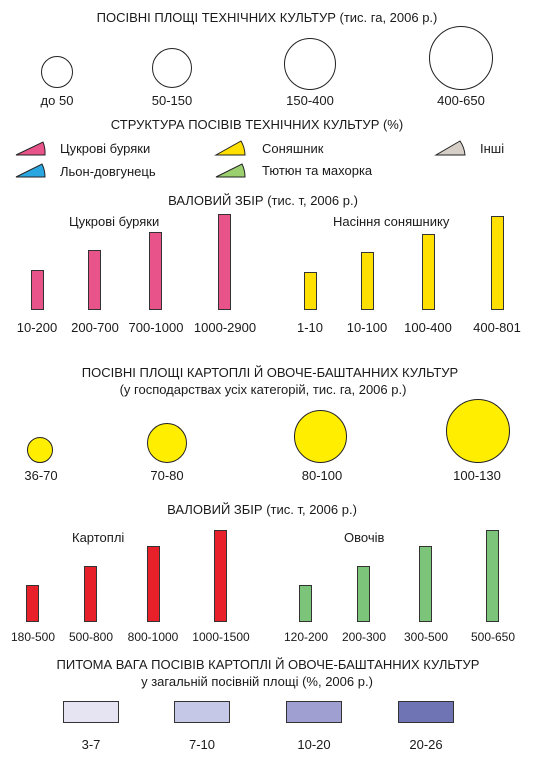 The width and height of the screenshot is (535, 767). What do you see at coordinates (95, 327) in the screenshot?
I see `sugar-beet-label-2: 200-700` at bounding box center [95, 327].